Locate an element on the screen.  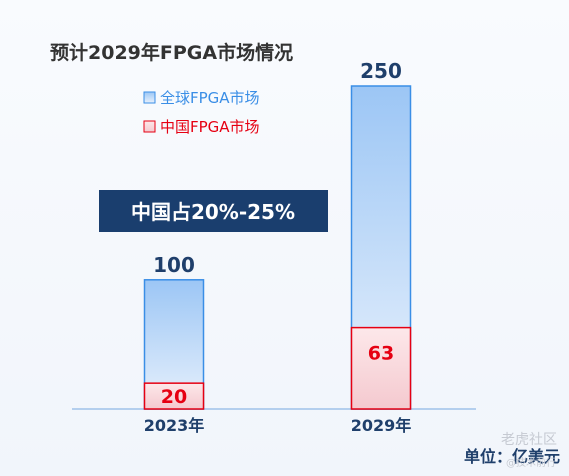
x-tick-label-1: 2029年 is located at coordinates (381, 425).